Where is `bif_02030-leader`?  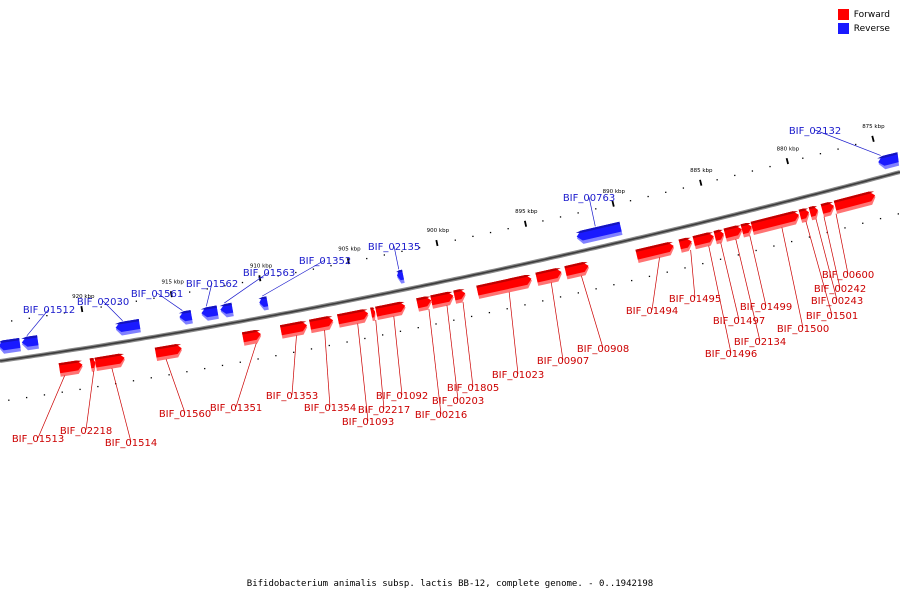
bif_02030-leader is located at coordinates (112, 310).